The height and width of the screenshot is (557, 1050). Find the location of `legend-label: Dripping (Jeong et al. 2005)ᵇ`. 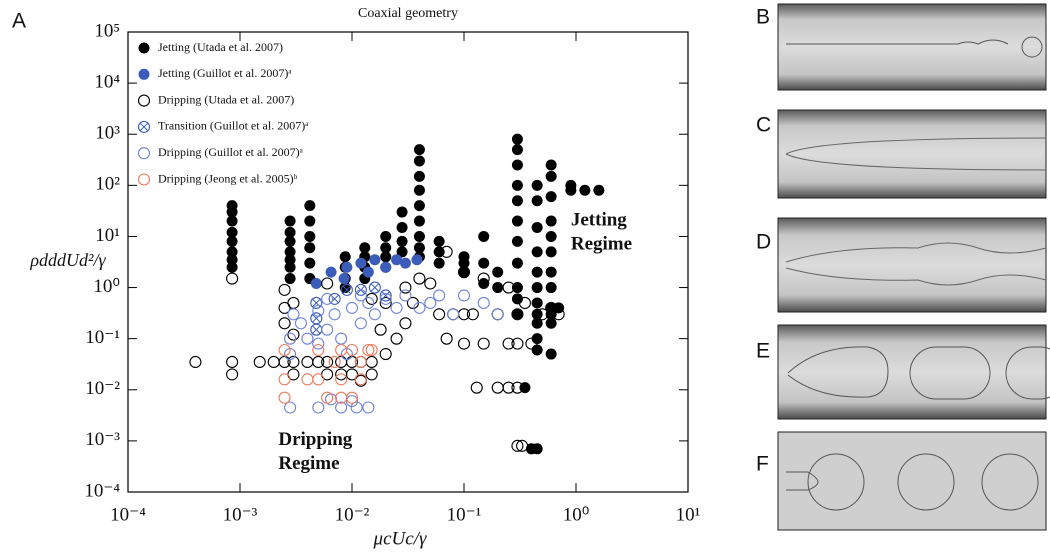

legend-label: Dripping (Jeong et al. 2005)ᵇ is located at coordinates (228, 178).